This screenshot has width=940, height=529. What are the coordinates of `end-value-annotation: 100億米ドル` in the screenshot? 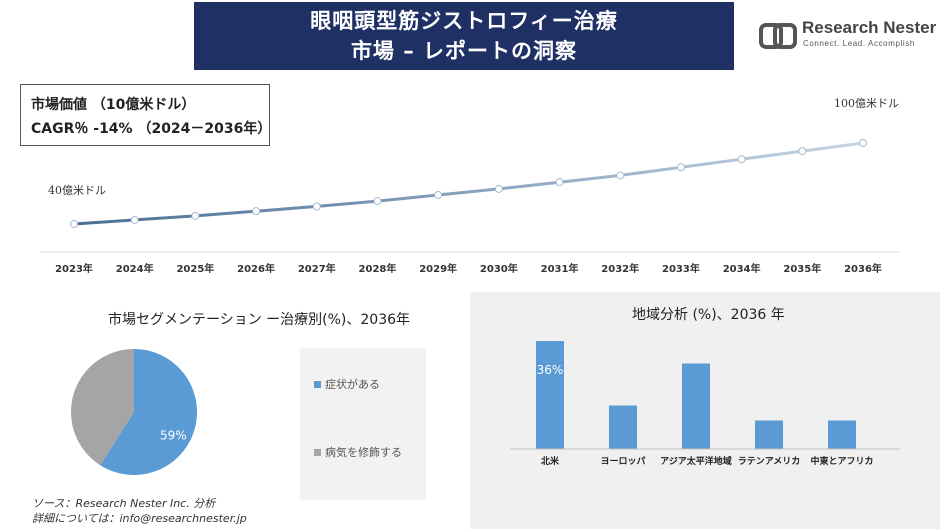 It's located at (866, 103).